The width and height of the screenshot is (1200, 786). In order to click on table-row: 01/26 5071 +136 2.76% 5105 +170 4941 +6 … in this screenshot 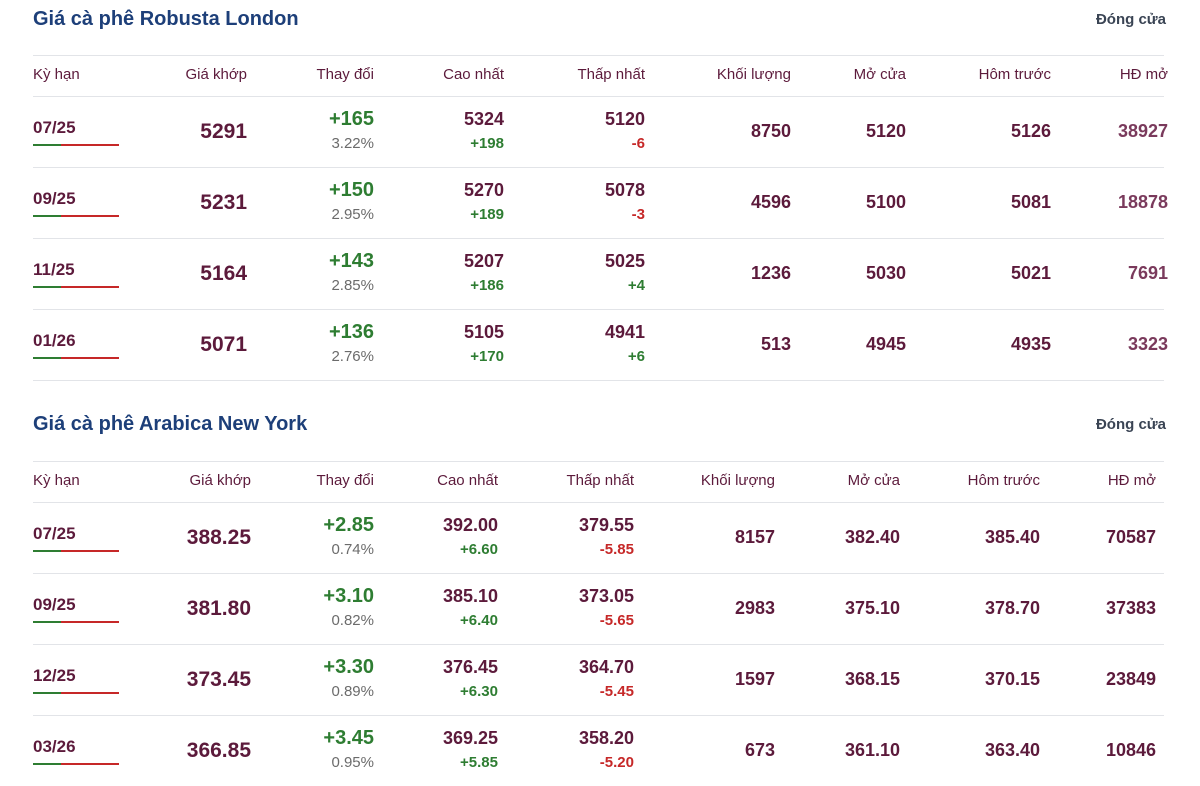, I will do `click(600, 344)`.